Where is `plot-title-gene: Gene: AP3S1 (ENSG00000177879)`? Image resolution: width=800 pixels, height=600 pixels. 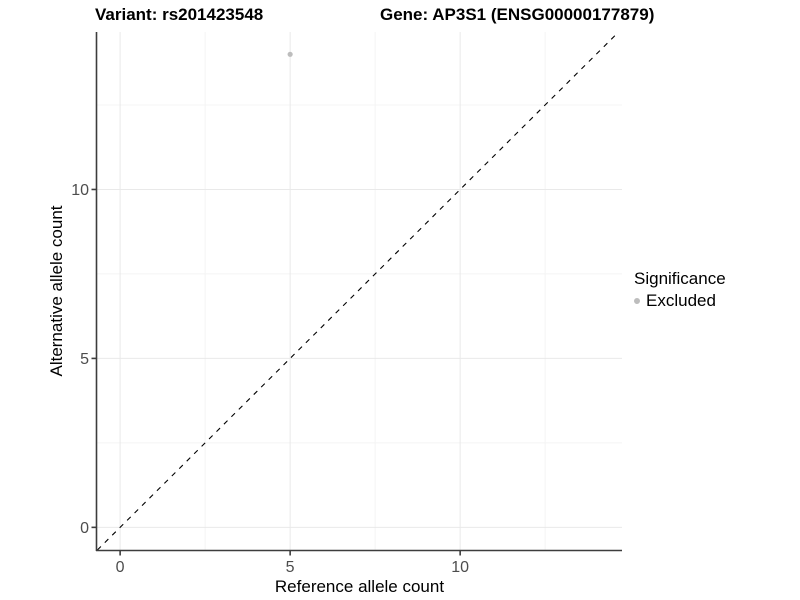 plot-title-gene: Gene: AP3S1 (ENSG00000177879) is located at coordinates (517, 14).